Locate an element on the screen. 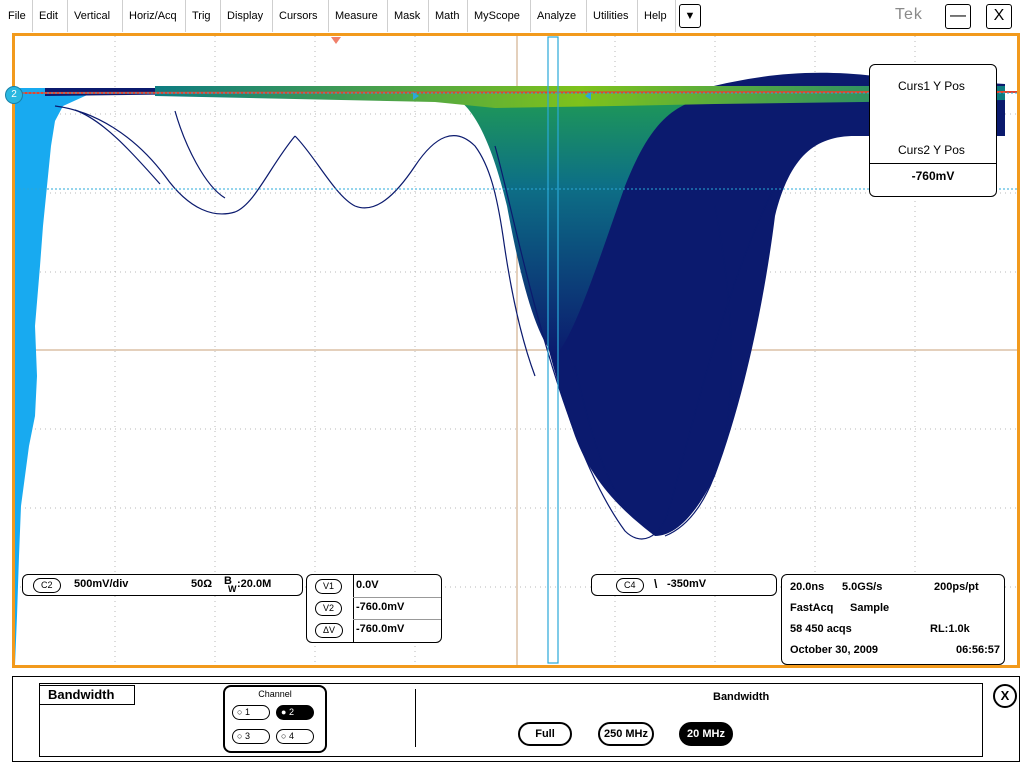 The width and height of the screenshot is (1024, 768). horizontal-scale: 20.0ns is located at coordinates (807, 587).